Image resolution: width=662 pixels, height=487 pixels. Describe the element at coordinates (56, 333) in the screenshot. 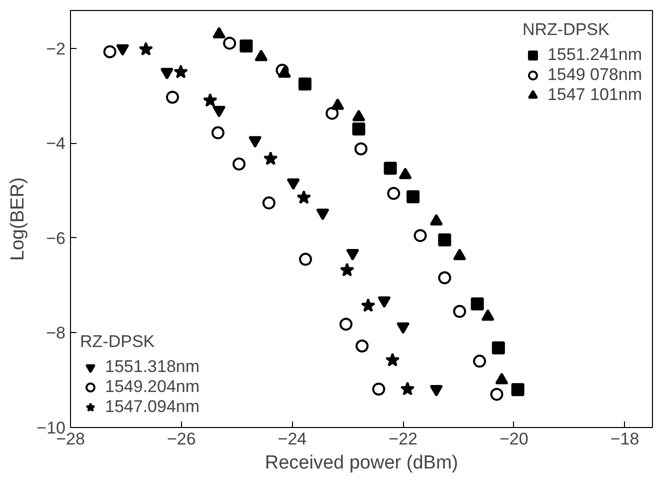

I see `y-tick-label: −8` at that location.